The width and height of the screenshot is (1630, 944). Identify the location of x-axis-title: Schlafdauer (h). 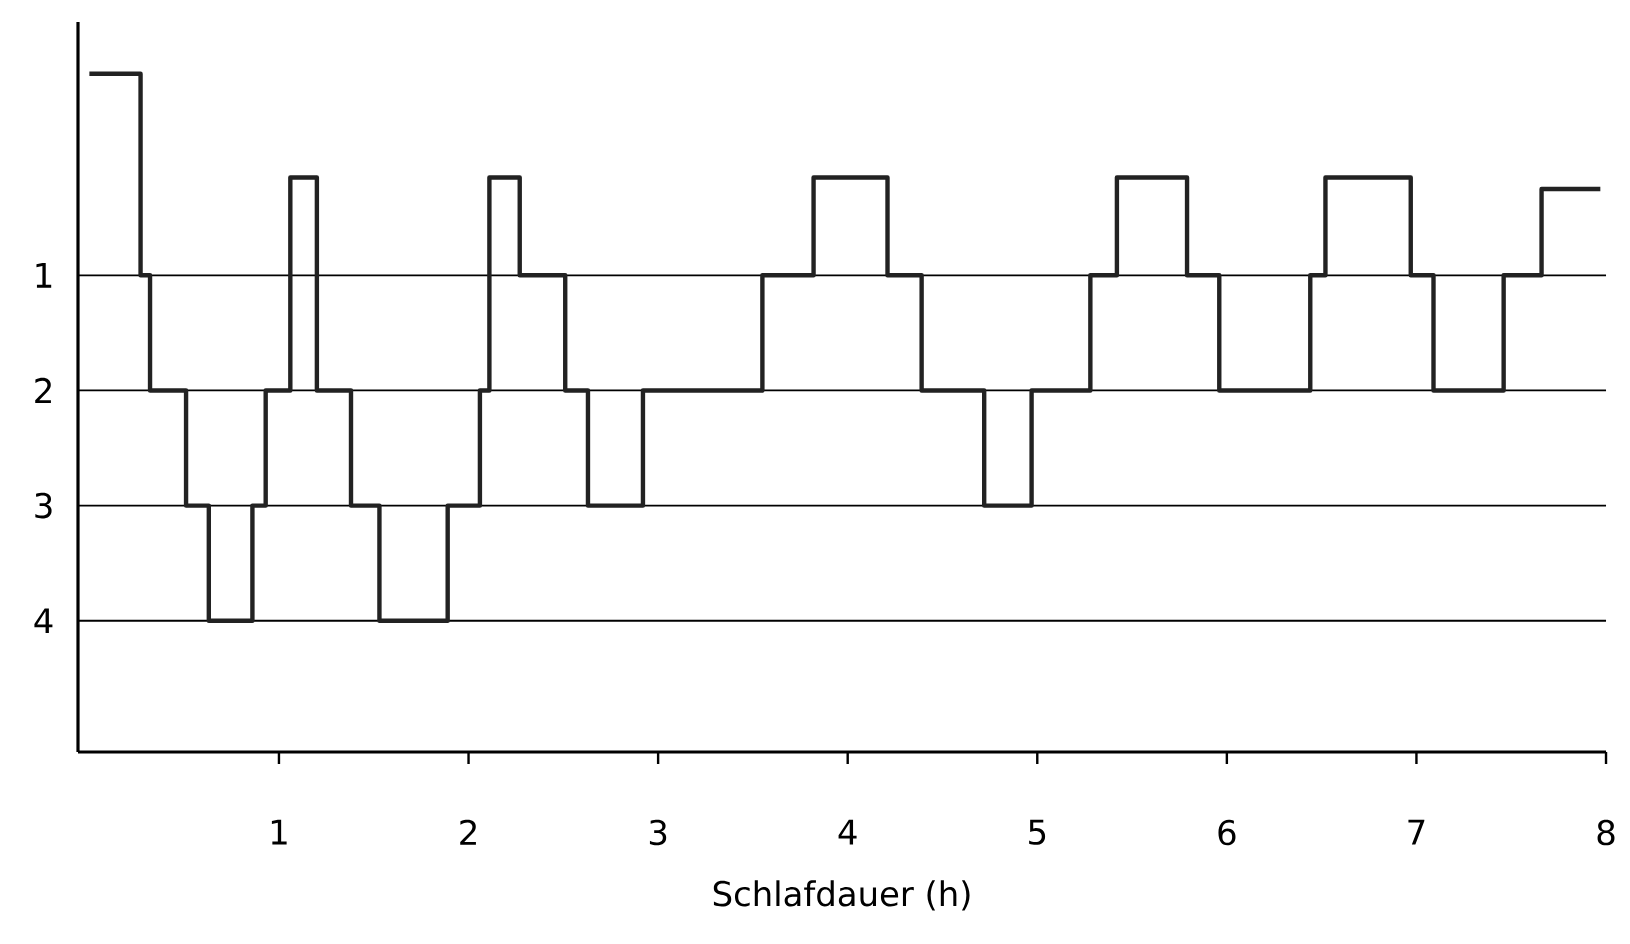
(841, 895).